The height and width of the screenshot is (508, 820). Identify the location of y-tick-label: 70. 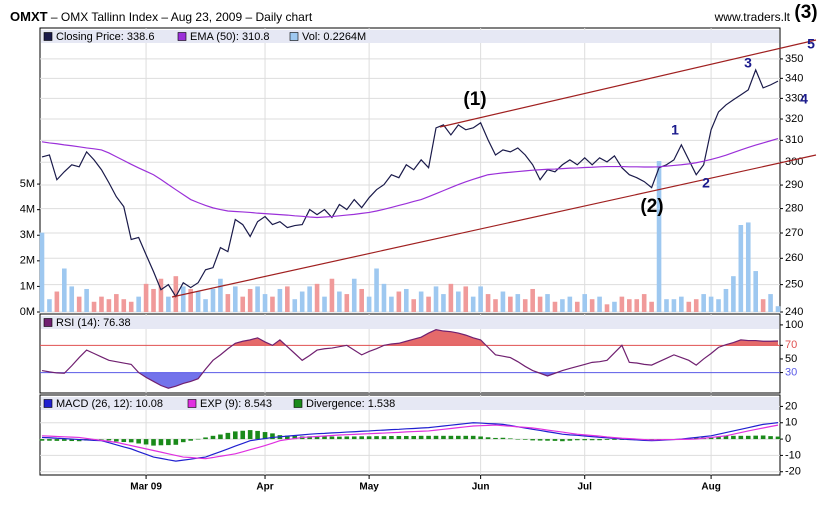
(791, 345).